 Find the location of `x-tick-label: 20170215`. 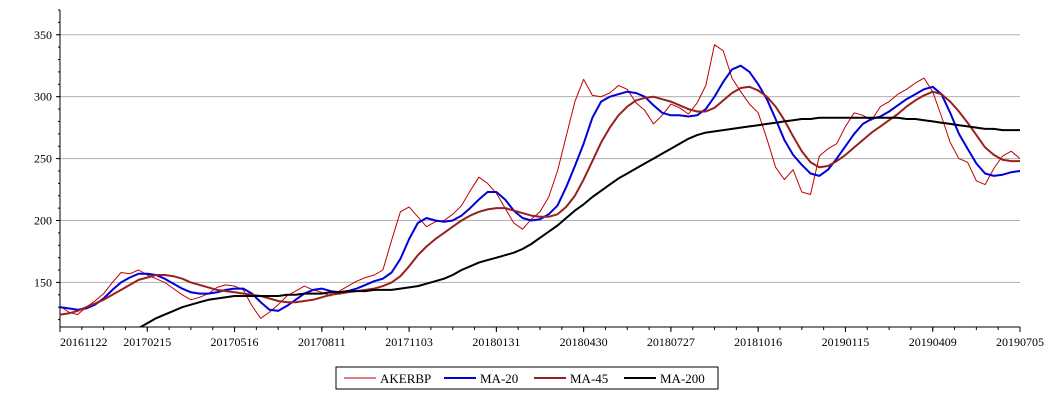

x-tick-label: 20170215 is located at coordinates (147, 342).